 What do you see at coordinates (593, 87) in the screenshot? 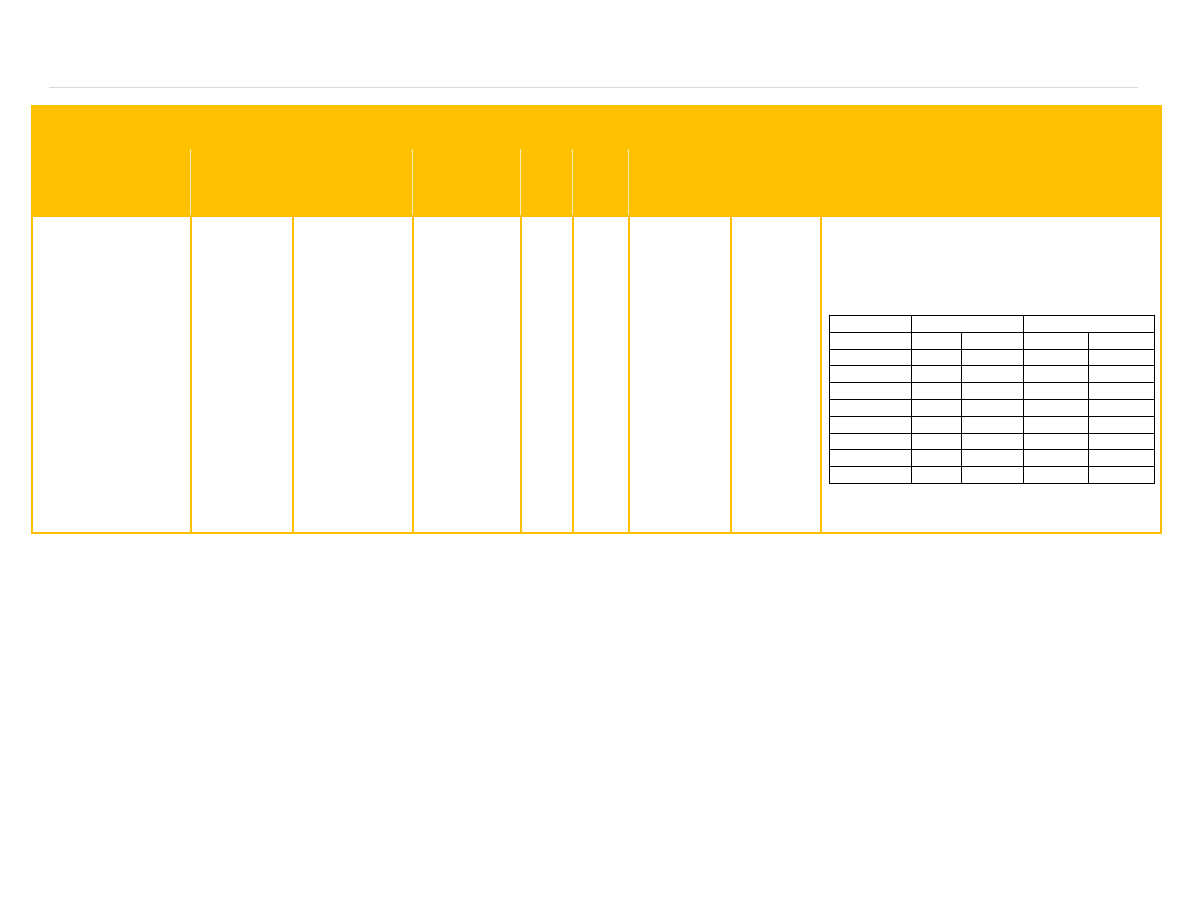
I see `top-rule` at bounding box center [593, 87].